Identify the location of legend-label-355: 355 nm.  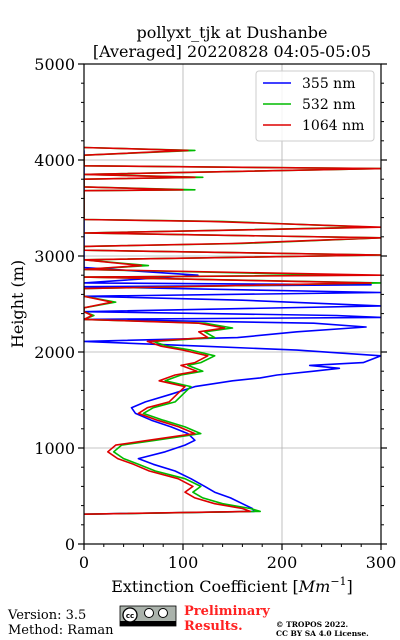
(328, 84).